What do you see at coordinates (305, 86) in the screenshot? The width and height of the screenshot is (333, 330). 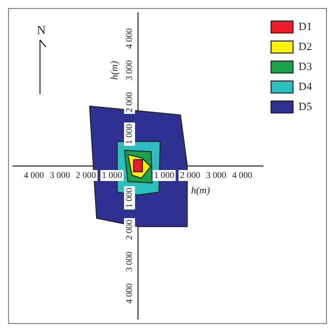 I see `legend-label: D4` at bounding box center [305, 86].